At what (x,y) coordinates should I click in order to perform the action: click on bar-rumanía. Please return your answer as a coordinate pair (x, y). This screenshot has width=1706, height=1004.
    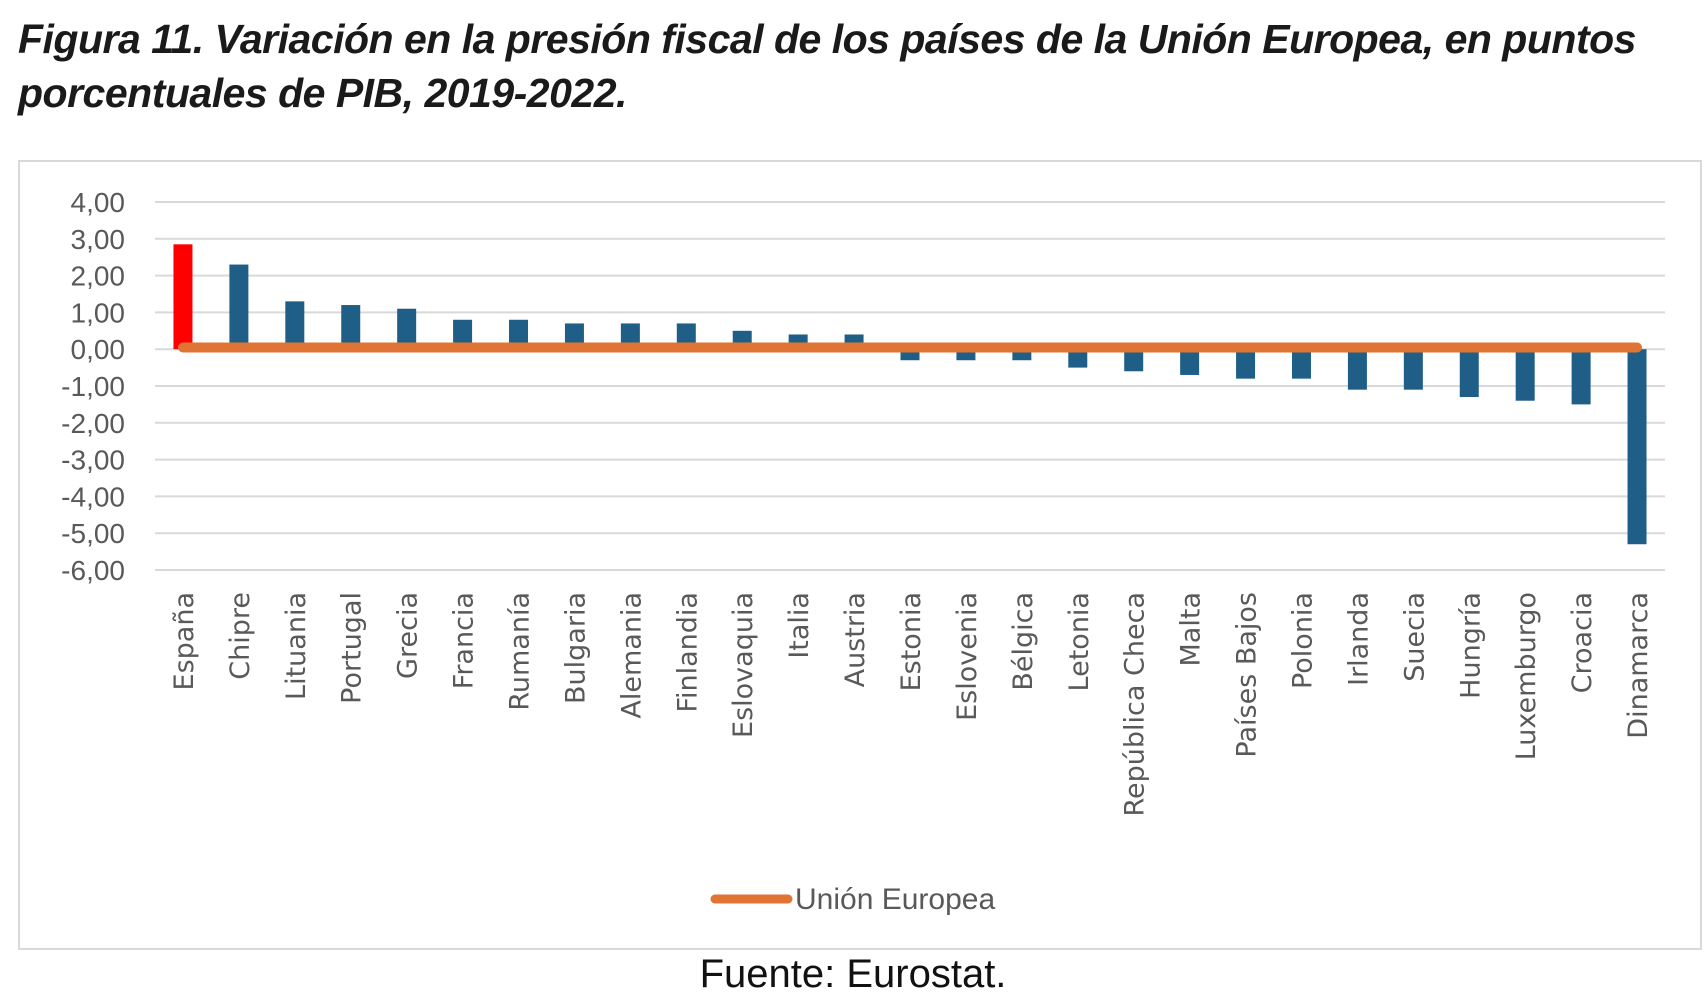
    Looking at the image, I should click on (519, 334).